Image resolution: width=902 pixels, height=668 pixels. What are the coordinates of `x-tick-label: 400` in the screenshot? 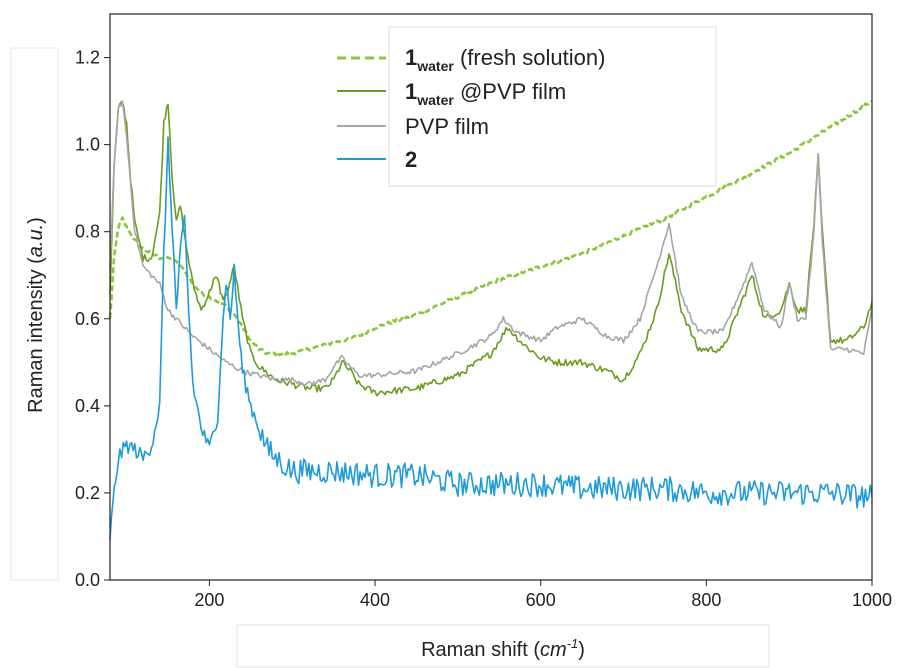 It's located at (375, 600).